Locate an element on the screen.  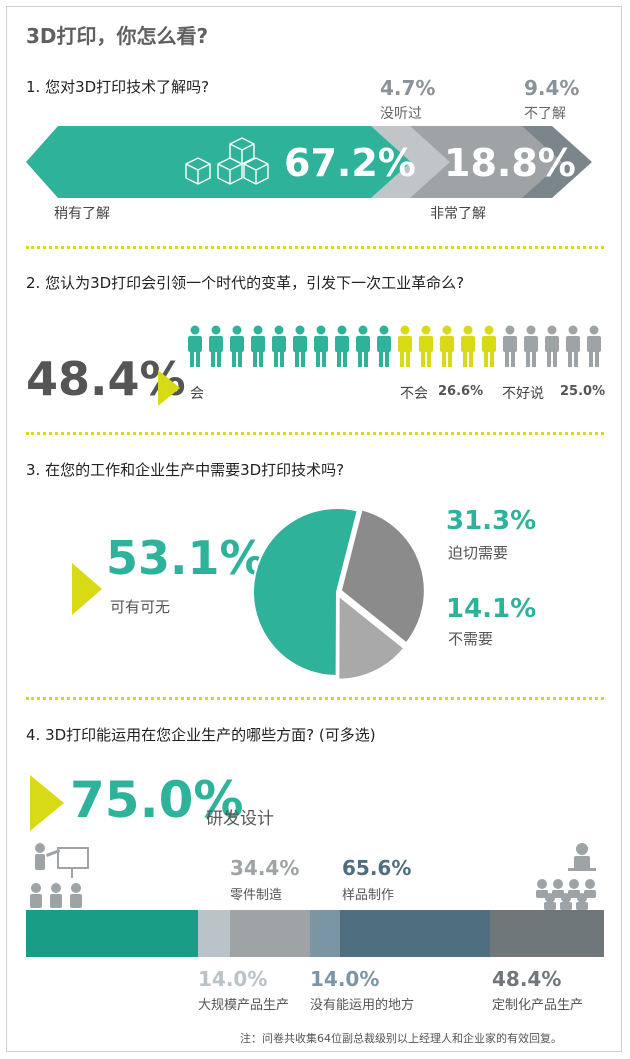
q3-no-need-value: 14.1% is located at coordinates (491, 609).